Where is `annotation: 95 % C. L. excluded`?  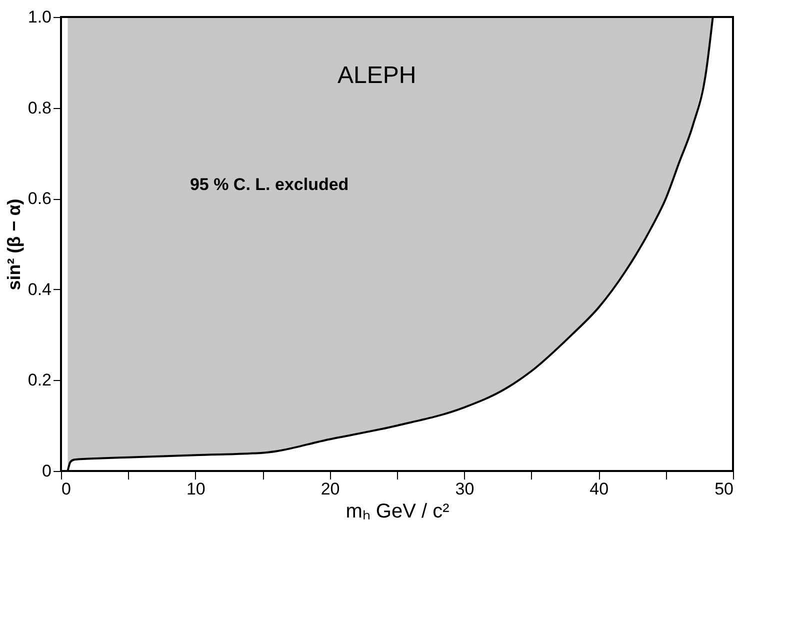
annotation: 95 % C. L. excluded is located at coordinates (269, 184).